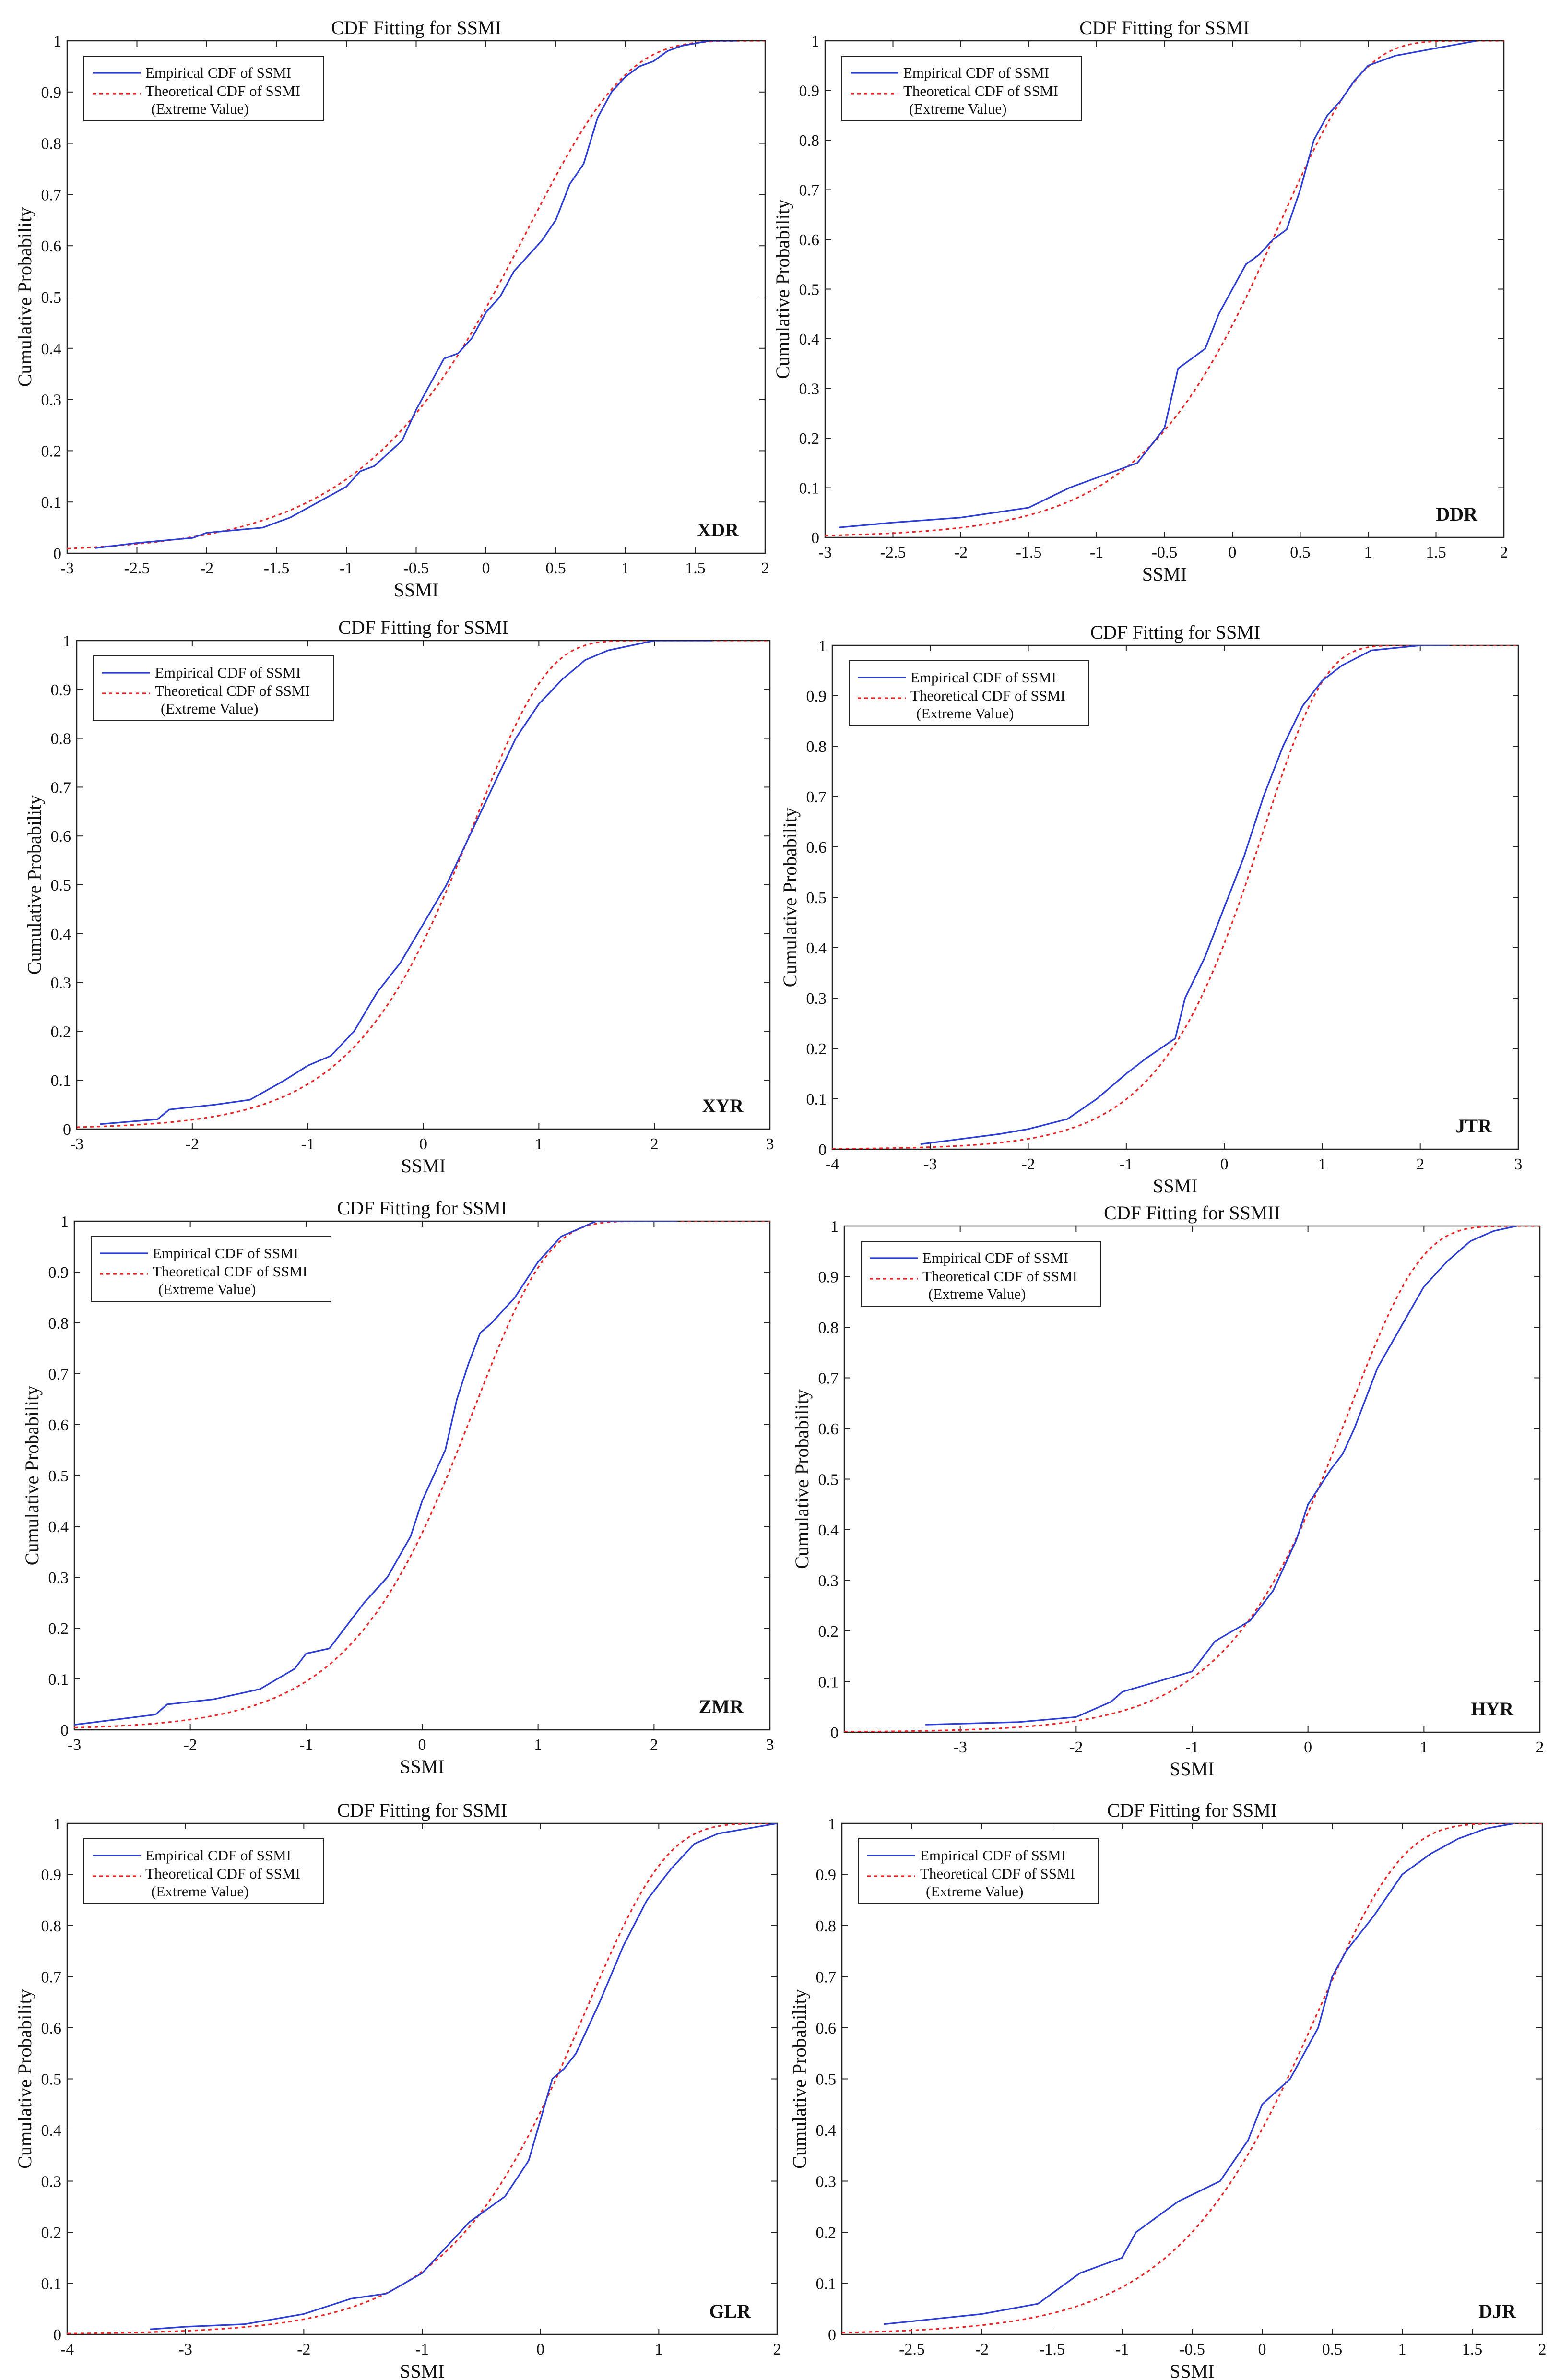 The image size is (1560, 2380). I want to click on site-label: JTR, so click(1473, 1126).